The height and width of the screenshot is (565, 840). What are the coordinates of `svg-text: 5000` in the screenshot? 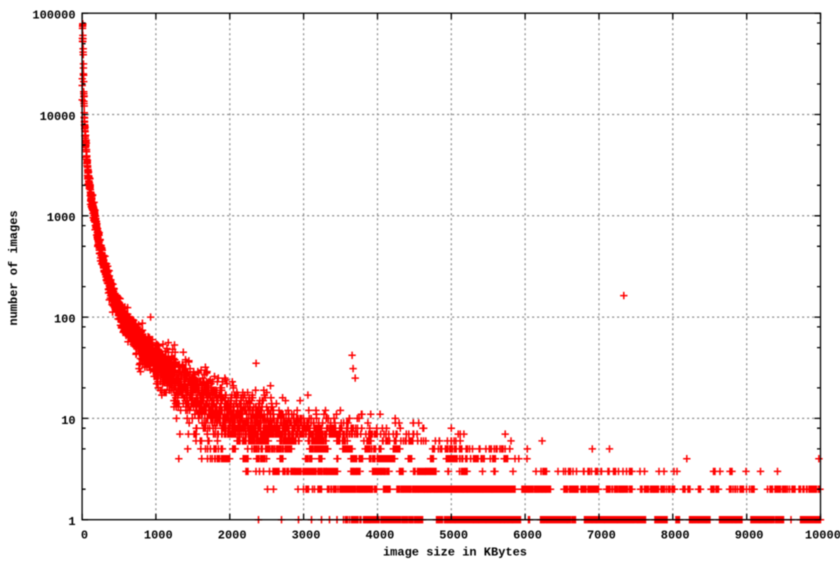 It's located at (453, 535).